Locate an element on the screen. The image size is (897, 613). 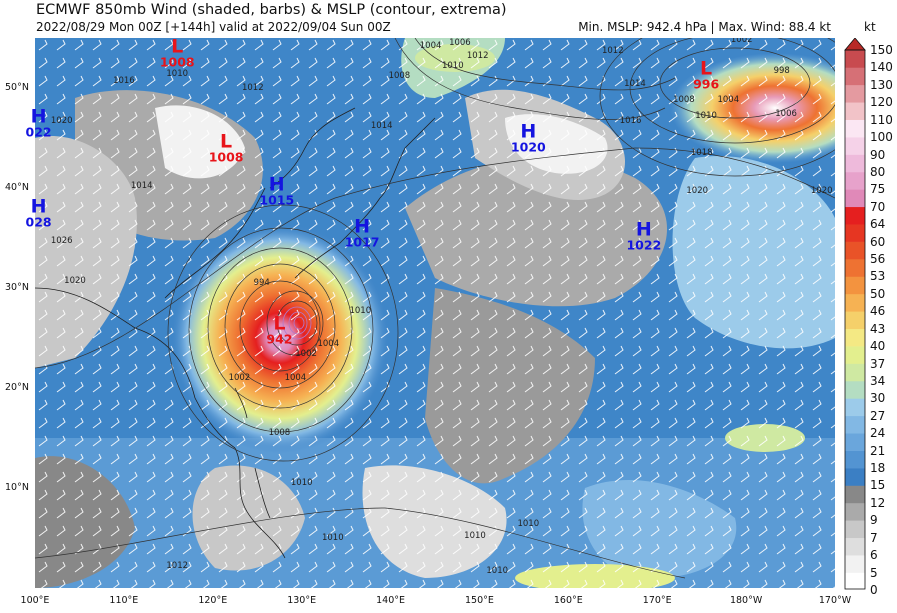
colorbar-tick-label: 24 is located at coordinates (878, 433).